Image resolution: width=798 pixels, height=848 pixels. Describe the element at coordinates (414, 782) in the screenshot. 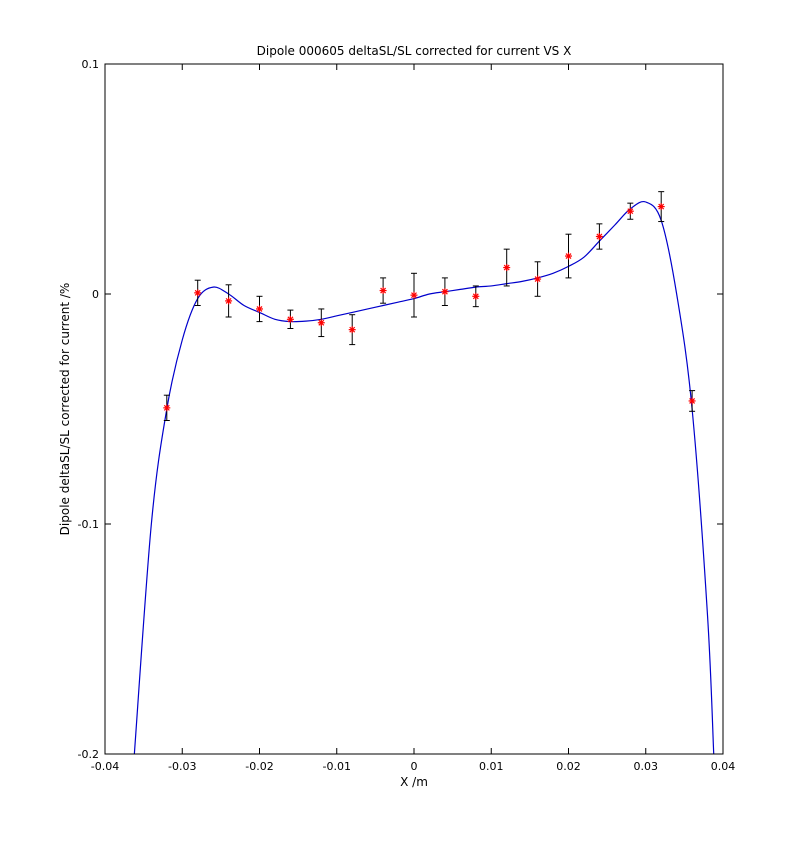

I see `x-axis-label: X /m` at that location.